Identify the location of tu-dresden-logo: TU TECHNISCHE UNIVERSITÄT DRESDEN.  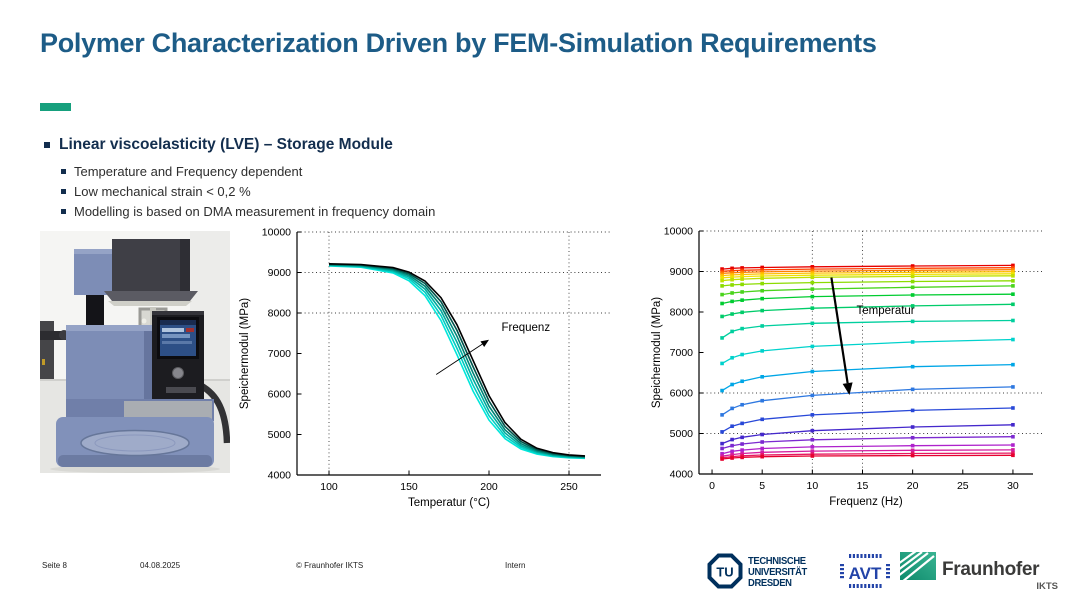
(757, 571).